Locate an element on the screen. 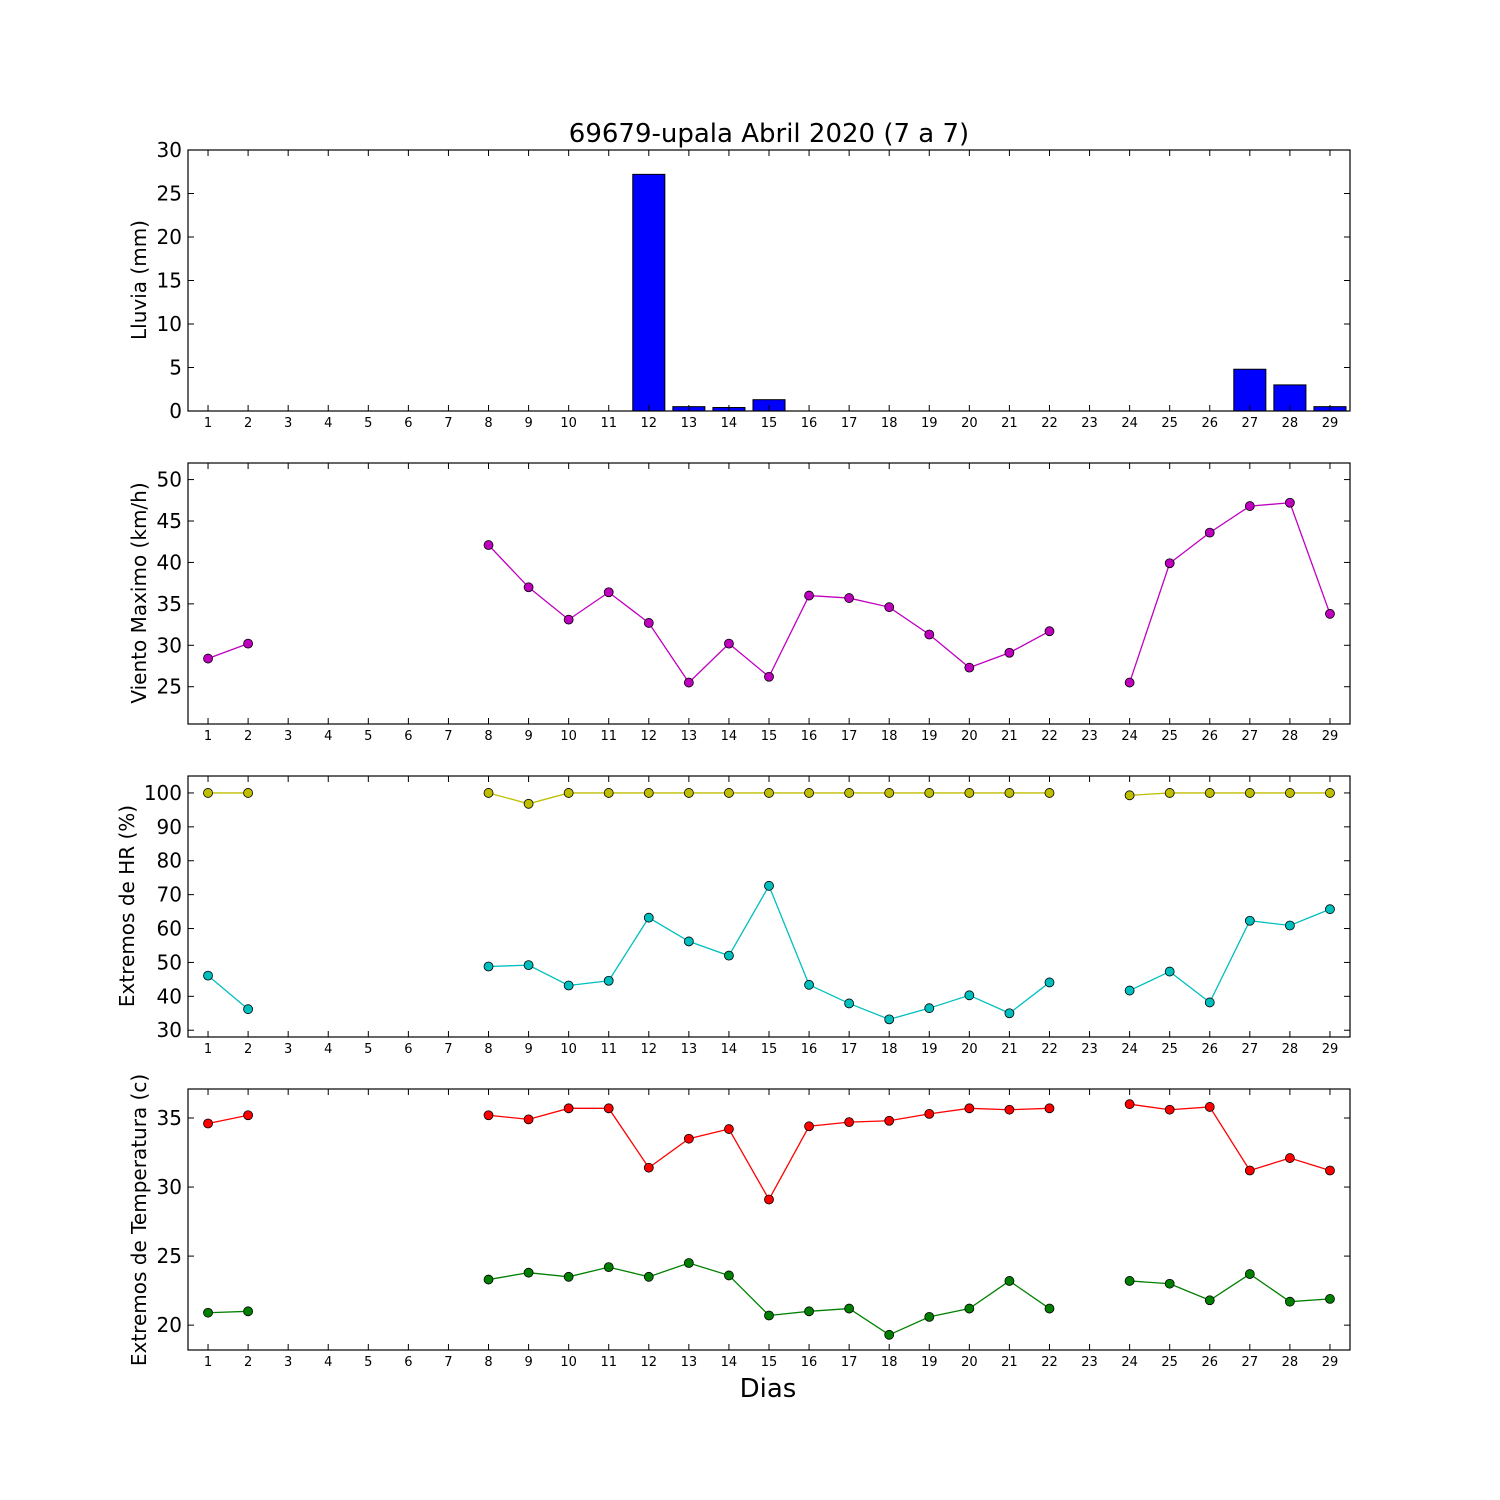  hr-xtick-label: 23 is located at coordinates (1089, 1049).